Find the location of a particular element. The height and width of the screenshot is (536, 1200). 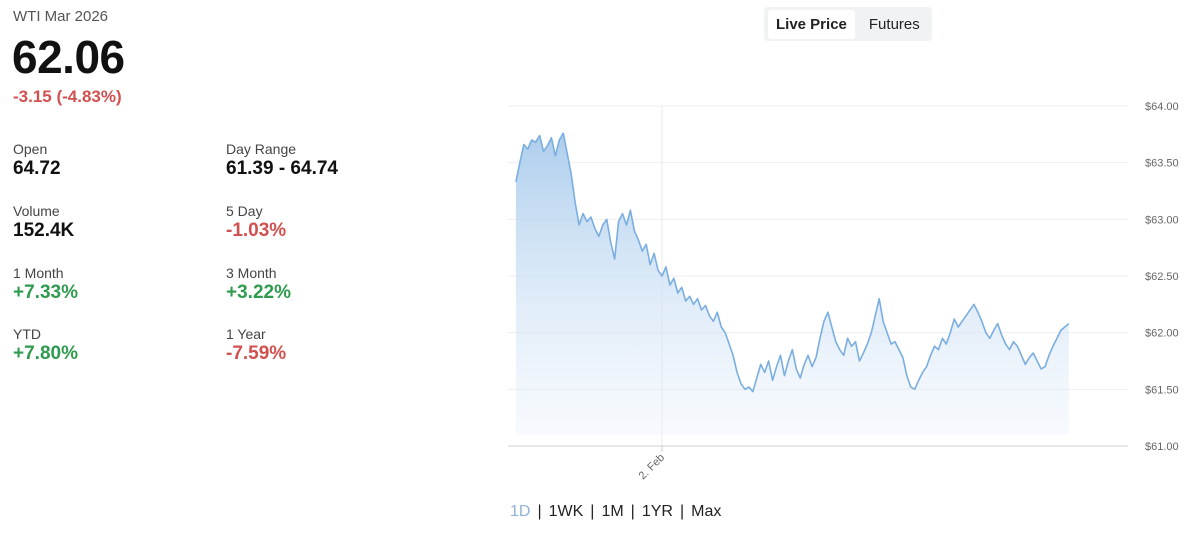

stat-value: 64.72 is located at coordinates (37, 168).